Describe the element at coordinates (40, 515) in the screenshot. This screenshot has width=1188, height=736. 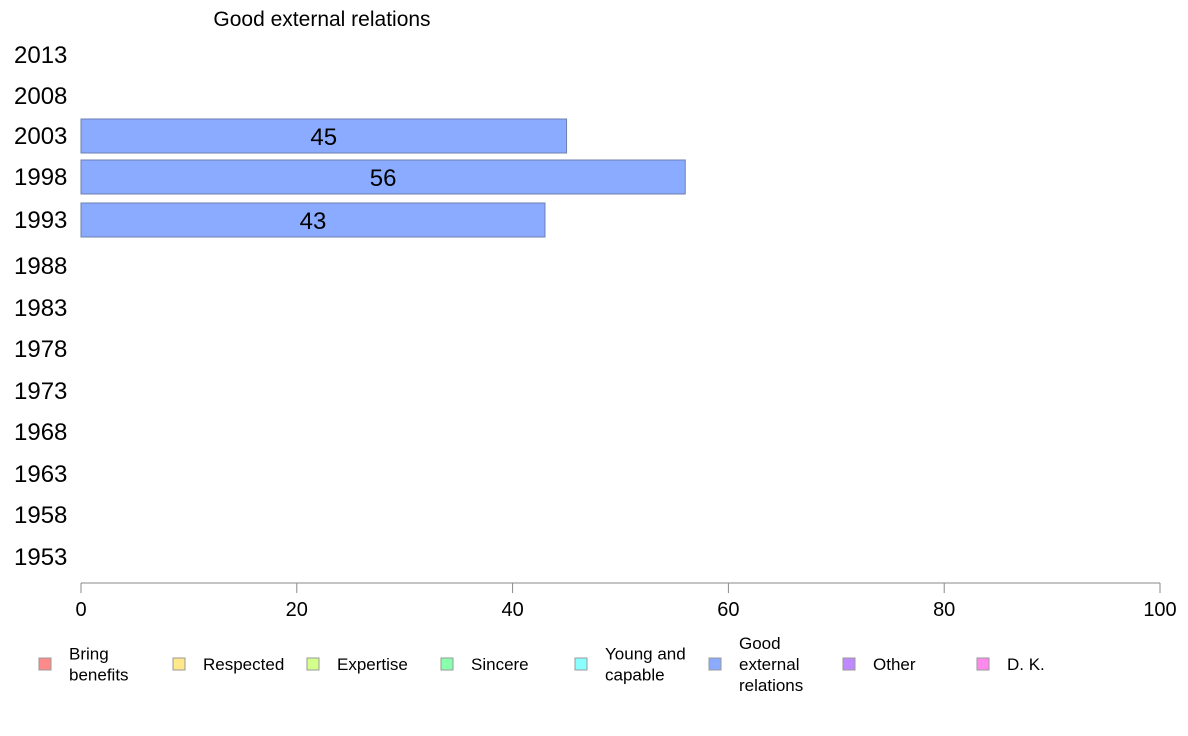
I see `y-tick-label-1958: 1958` at that location.